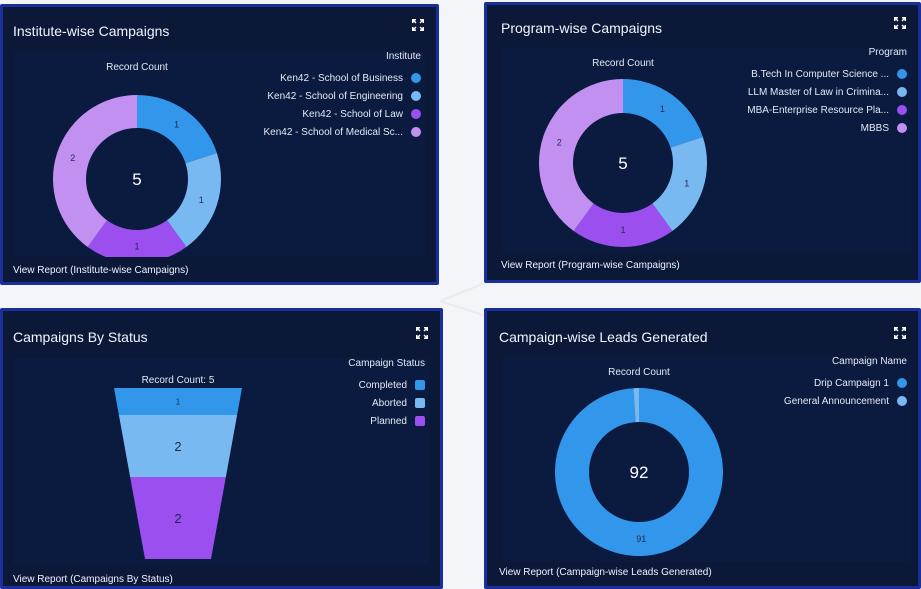 The height and width of the screenshot is (589, 921). I want to click on legend-label: Aborted, so click(389, 403).